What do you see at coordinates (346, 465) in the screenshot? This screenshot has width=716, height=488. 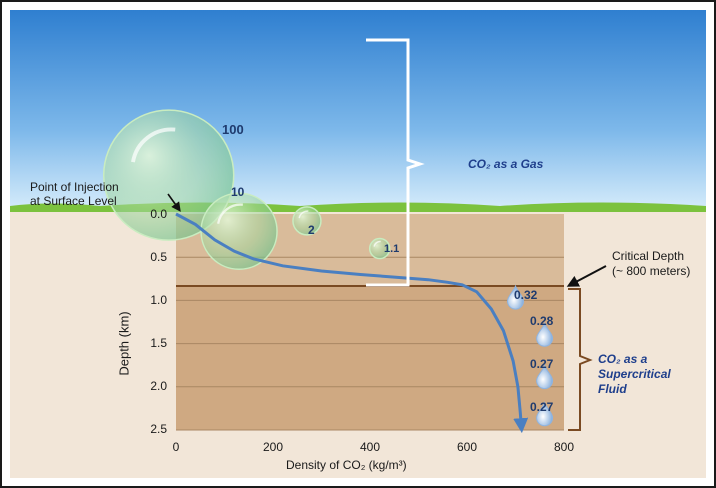 I see `x-axis-label: Density of CO₂ (kg/m³)` at bounding box center [346, 465].